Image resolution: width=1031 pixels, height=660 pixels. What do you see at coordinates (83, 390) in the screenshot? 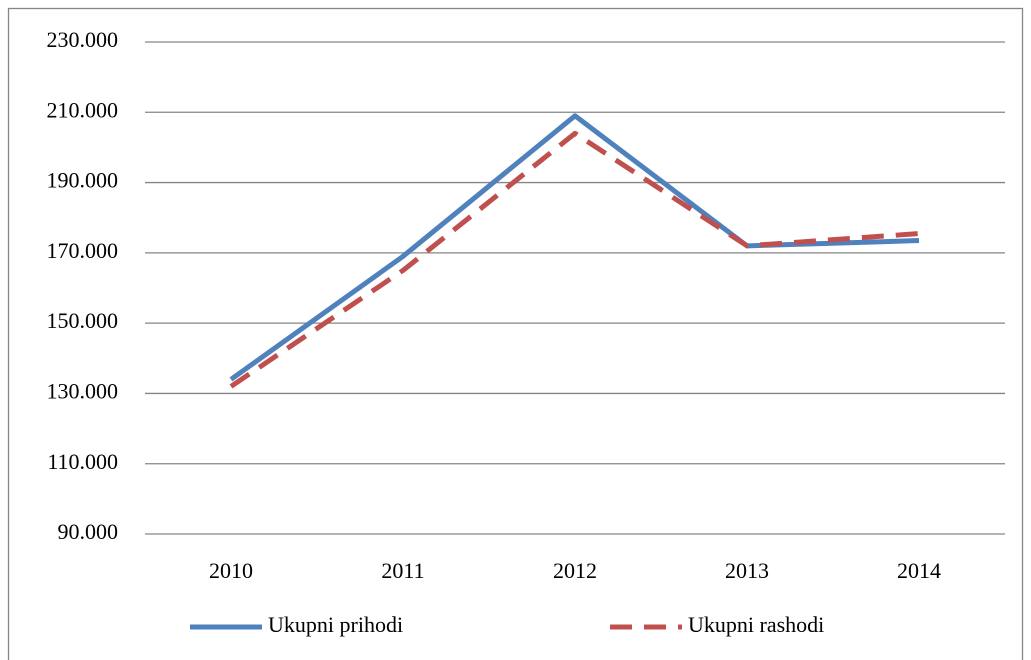
I see `y-tick-label: 130.000` at bounding box center [83, 390].